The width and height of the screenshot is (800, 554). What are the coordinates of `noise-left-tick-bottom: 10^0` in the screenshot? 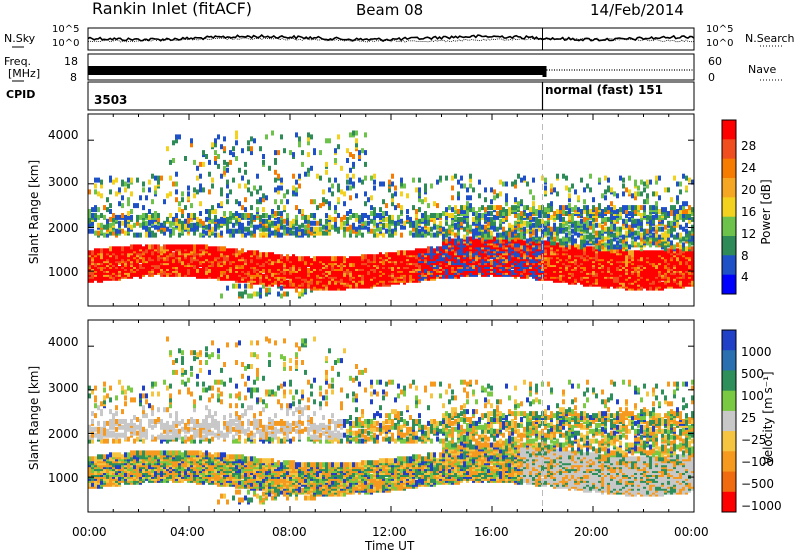 It's located at (66, 43).